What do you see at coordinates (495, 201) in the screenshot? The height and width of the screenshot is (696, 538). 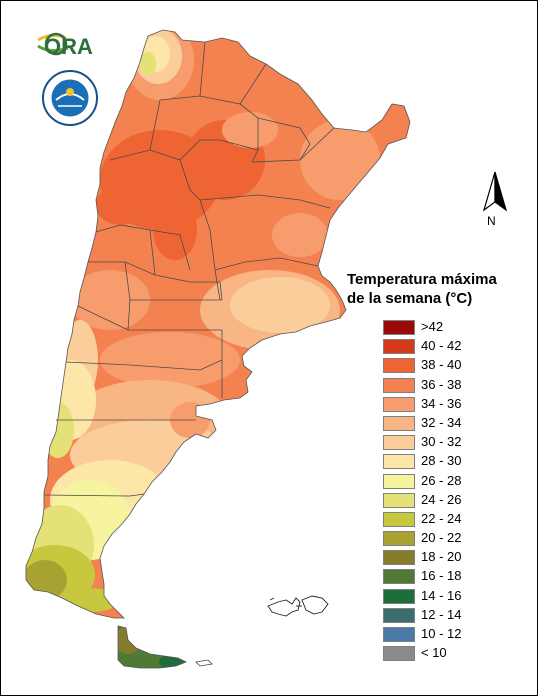 I see `north-arrow-icon` at bounding box center [495, 201].